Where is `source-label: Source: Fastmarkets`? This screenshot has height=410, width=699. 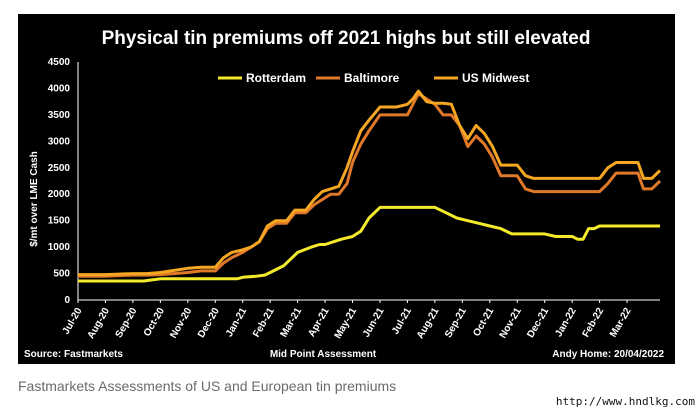
source-label: Source: Fastmarkets is located at coordinates (73, 354).